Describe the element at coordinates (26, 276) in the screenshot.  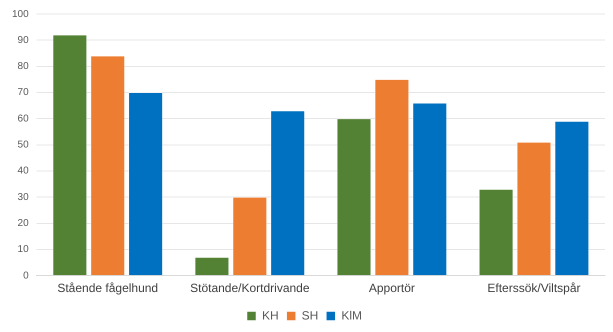
I see `y-tick-label: 0` at that location.